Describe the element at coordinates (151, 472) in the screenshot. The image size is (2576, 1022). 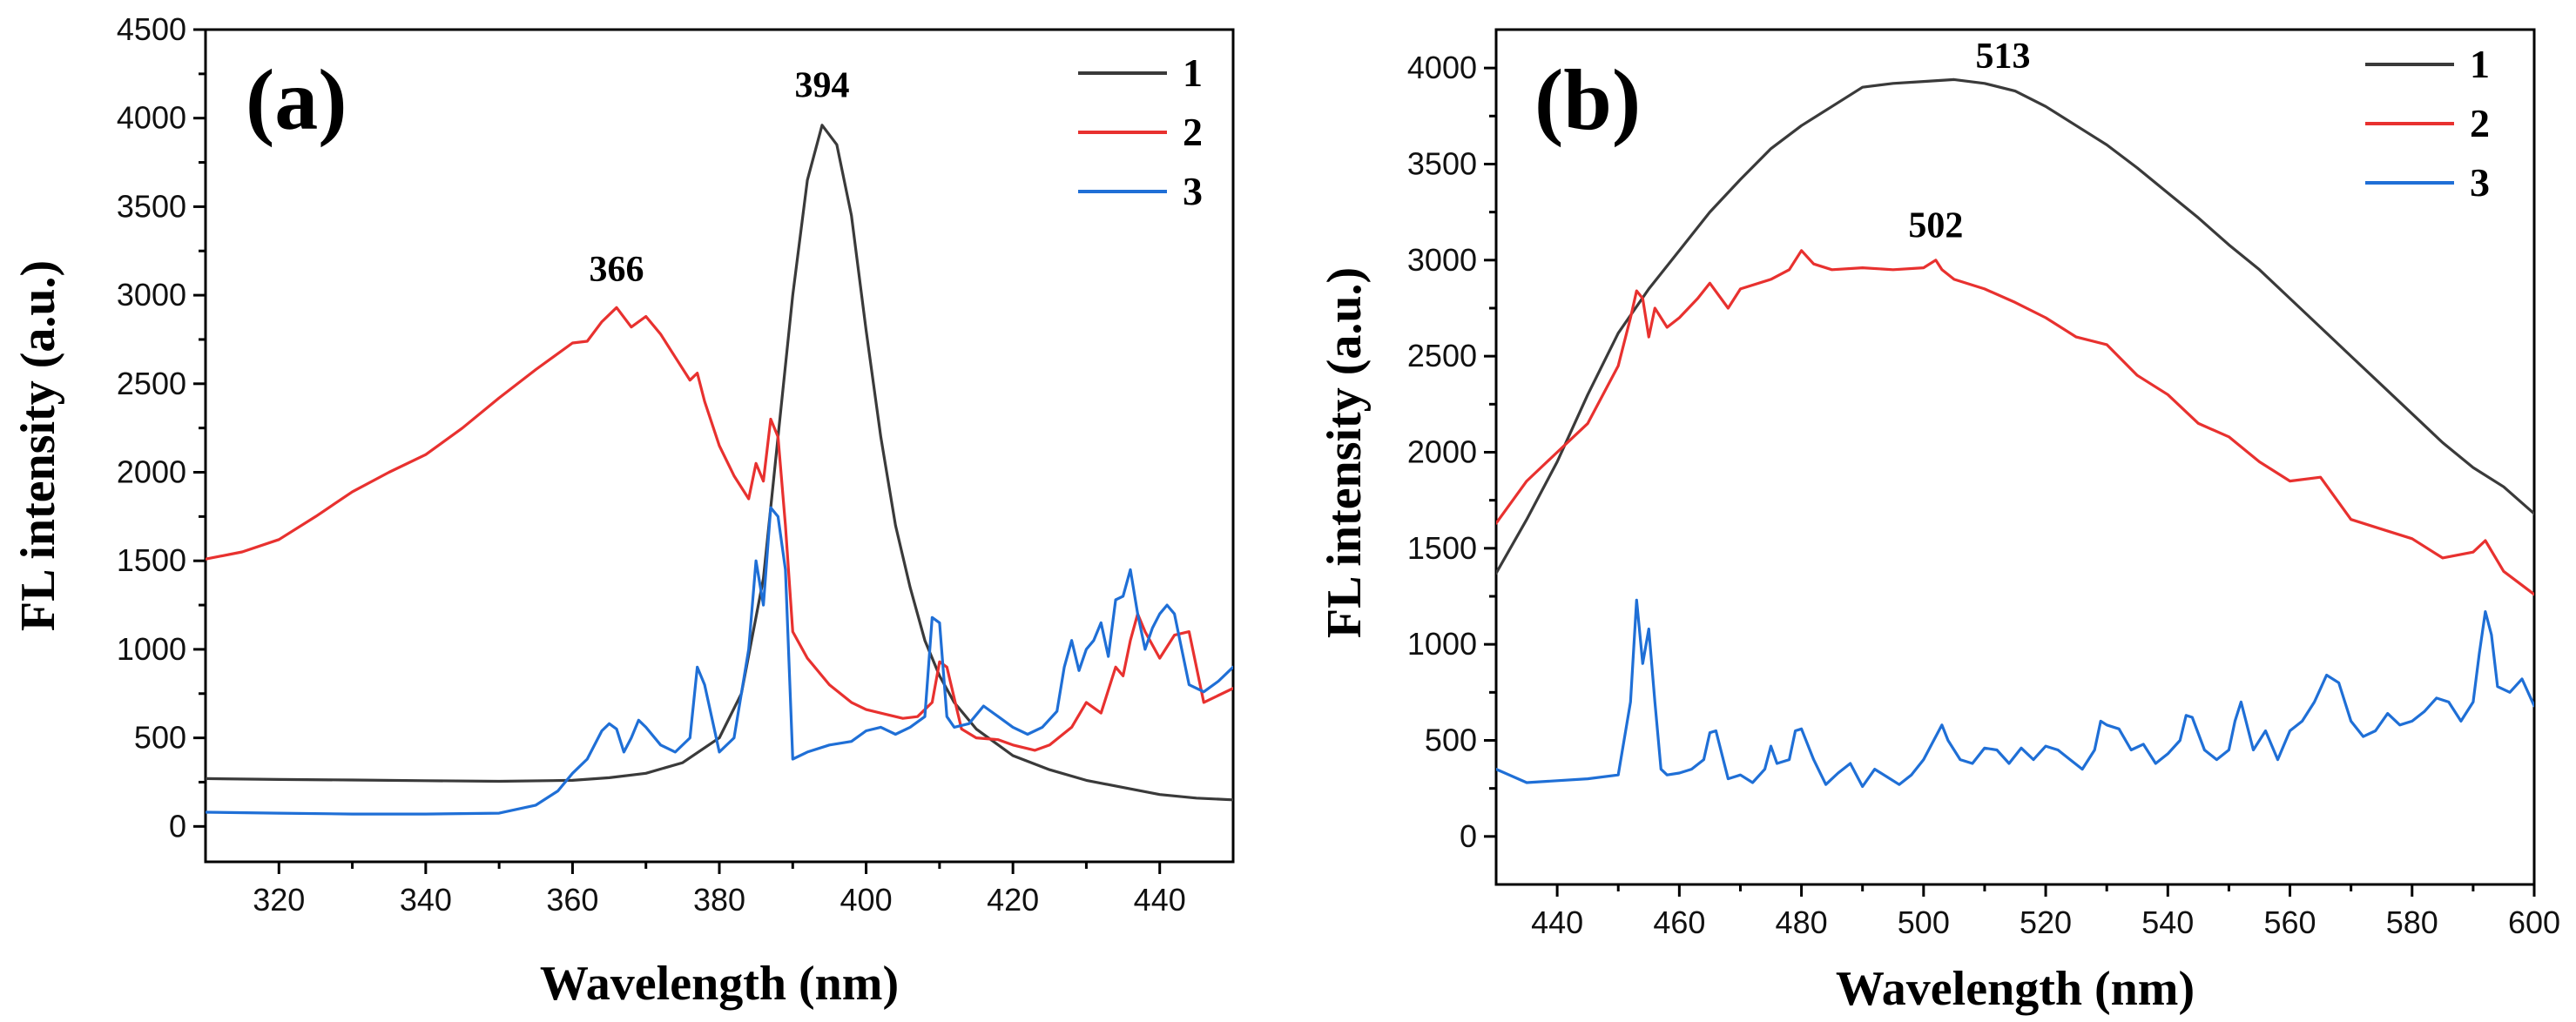
I see `y-tick-label-a: 2000` at that location.